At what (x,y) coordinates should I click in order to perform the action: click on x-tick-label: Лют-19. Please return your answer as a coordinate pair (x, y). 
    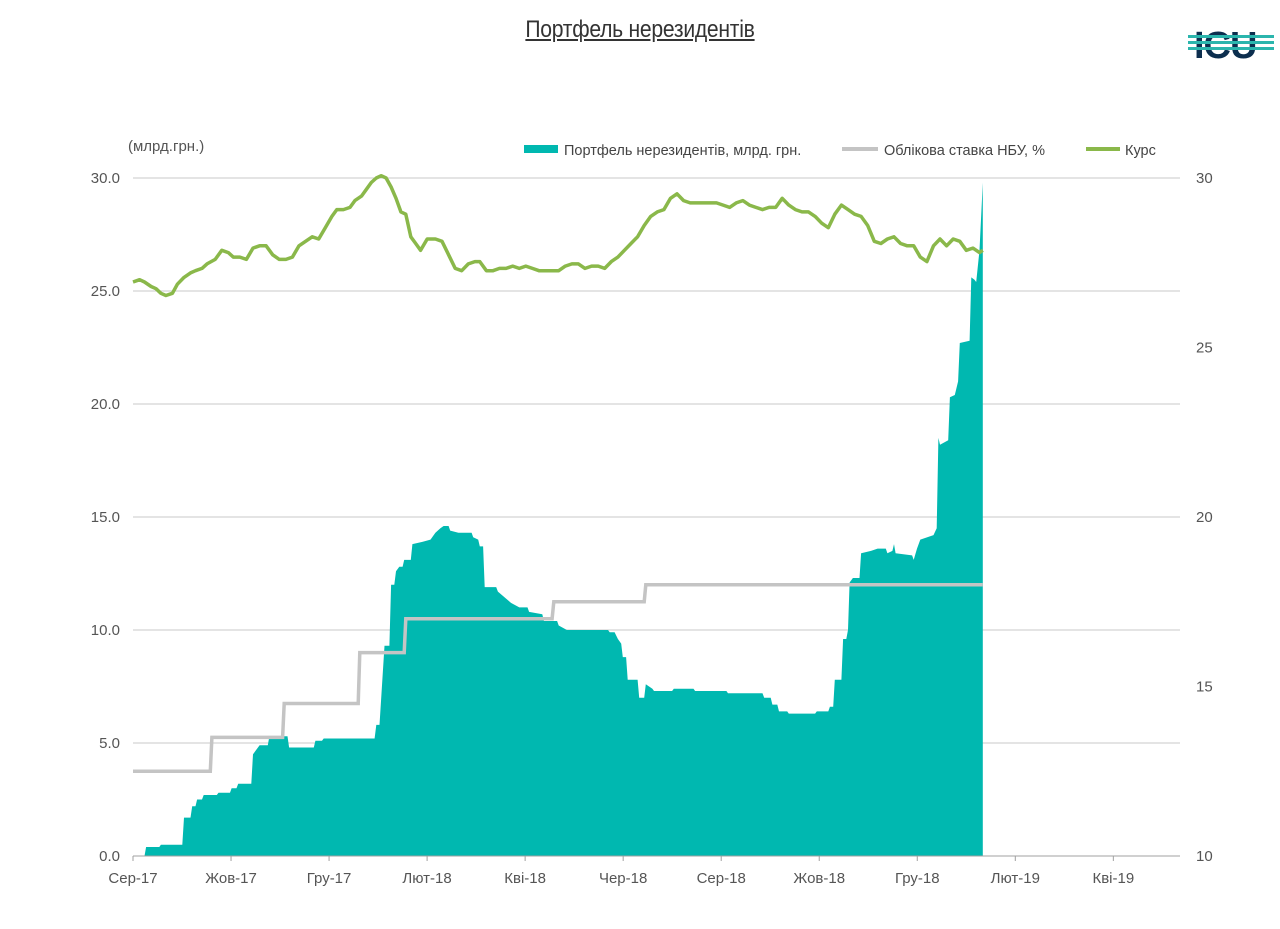
    Looking at the image, I should click on (1015, 878).